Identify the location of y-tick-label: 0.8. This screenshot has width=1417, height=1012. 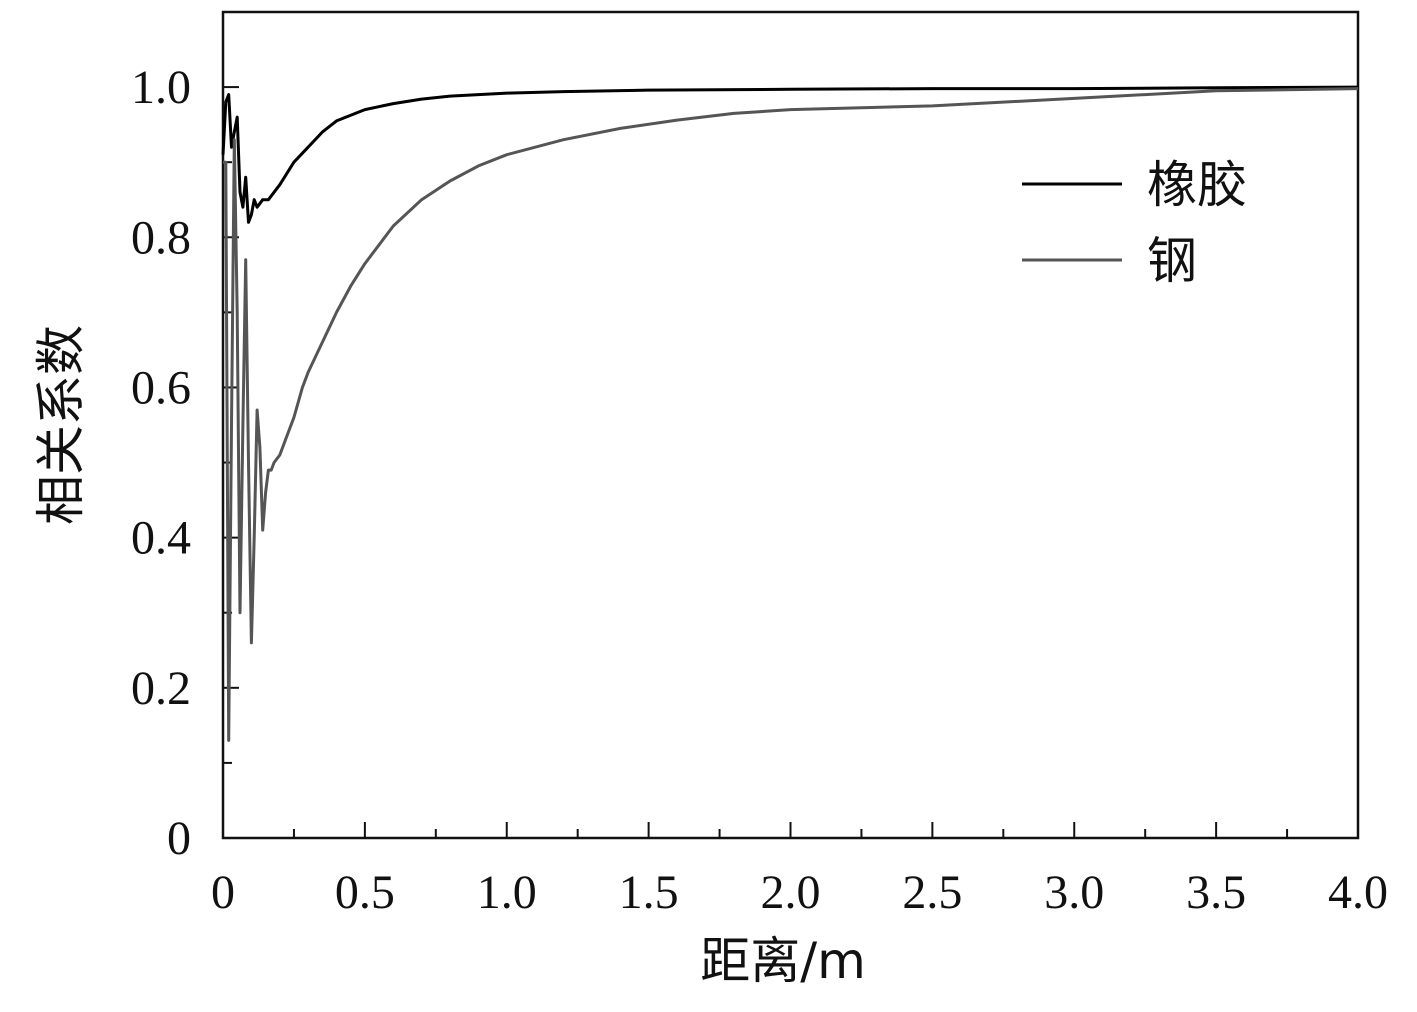
(161, 237).